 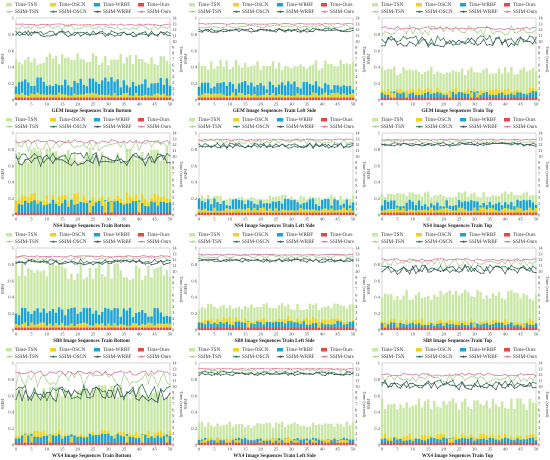 I want to click on x-tick-label: 10, so click(x=47, y=334).